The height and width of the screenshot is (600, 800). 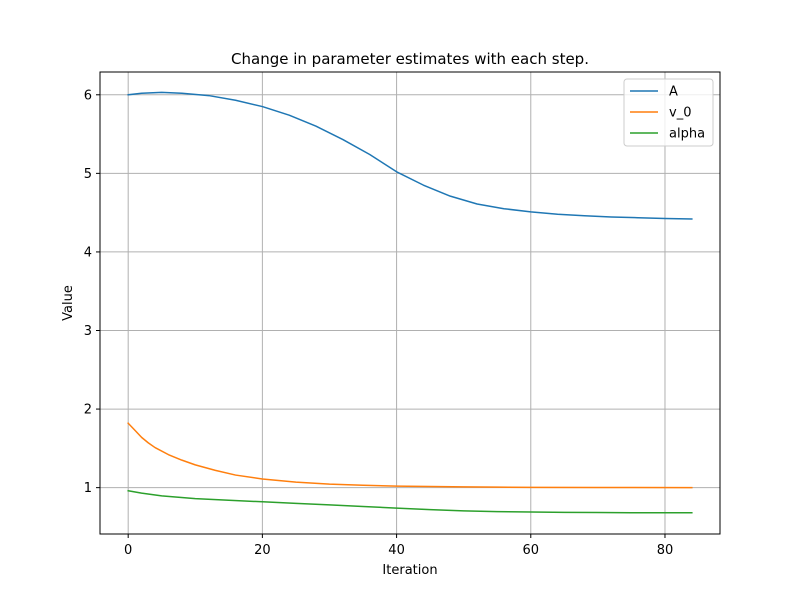 What do you see at coordinates (665, 550) in the screenshot?
I see `x-tick-label: 80` at bounding box center [665, 550].